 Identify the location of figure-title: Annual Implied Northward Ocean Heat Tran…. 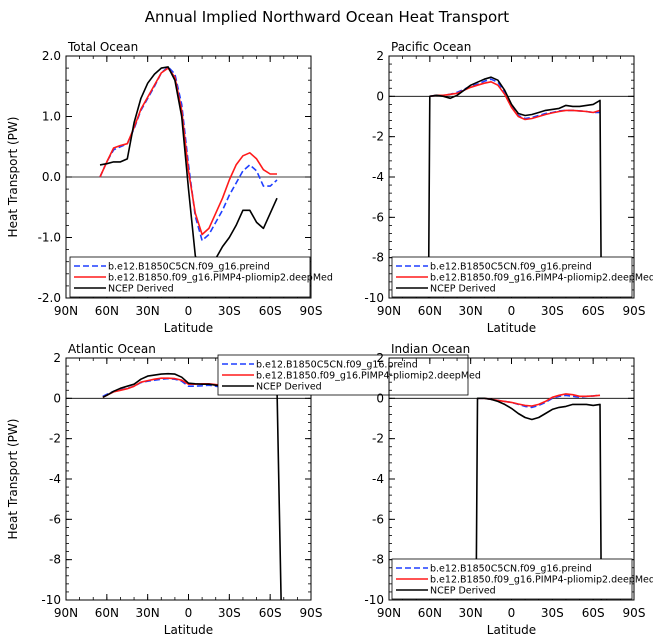
(327, 17).